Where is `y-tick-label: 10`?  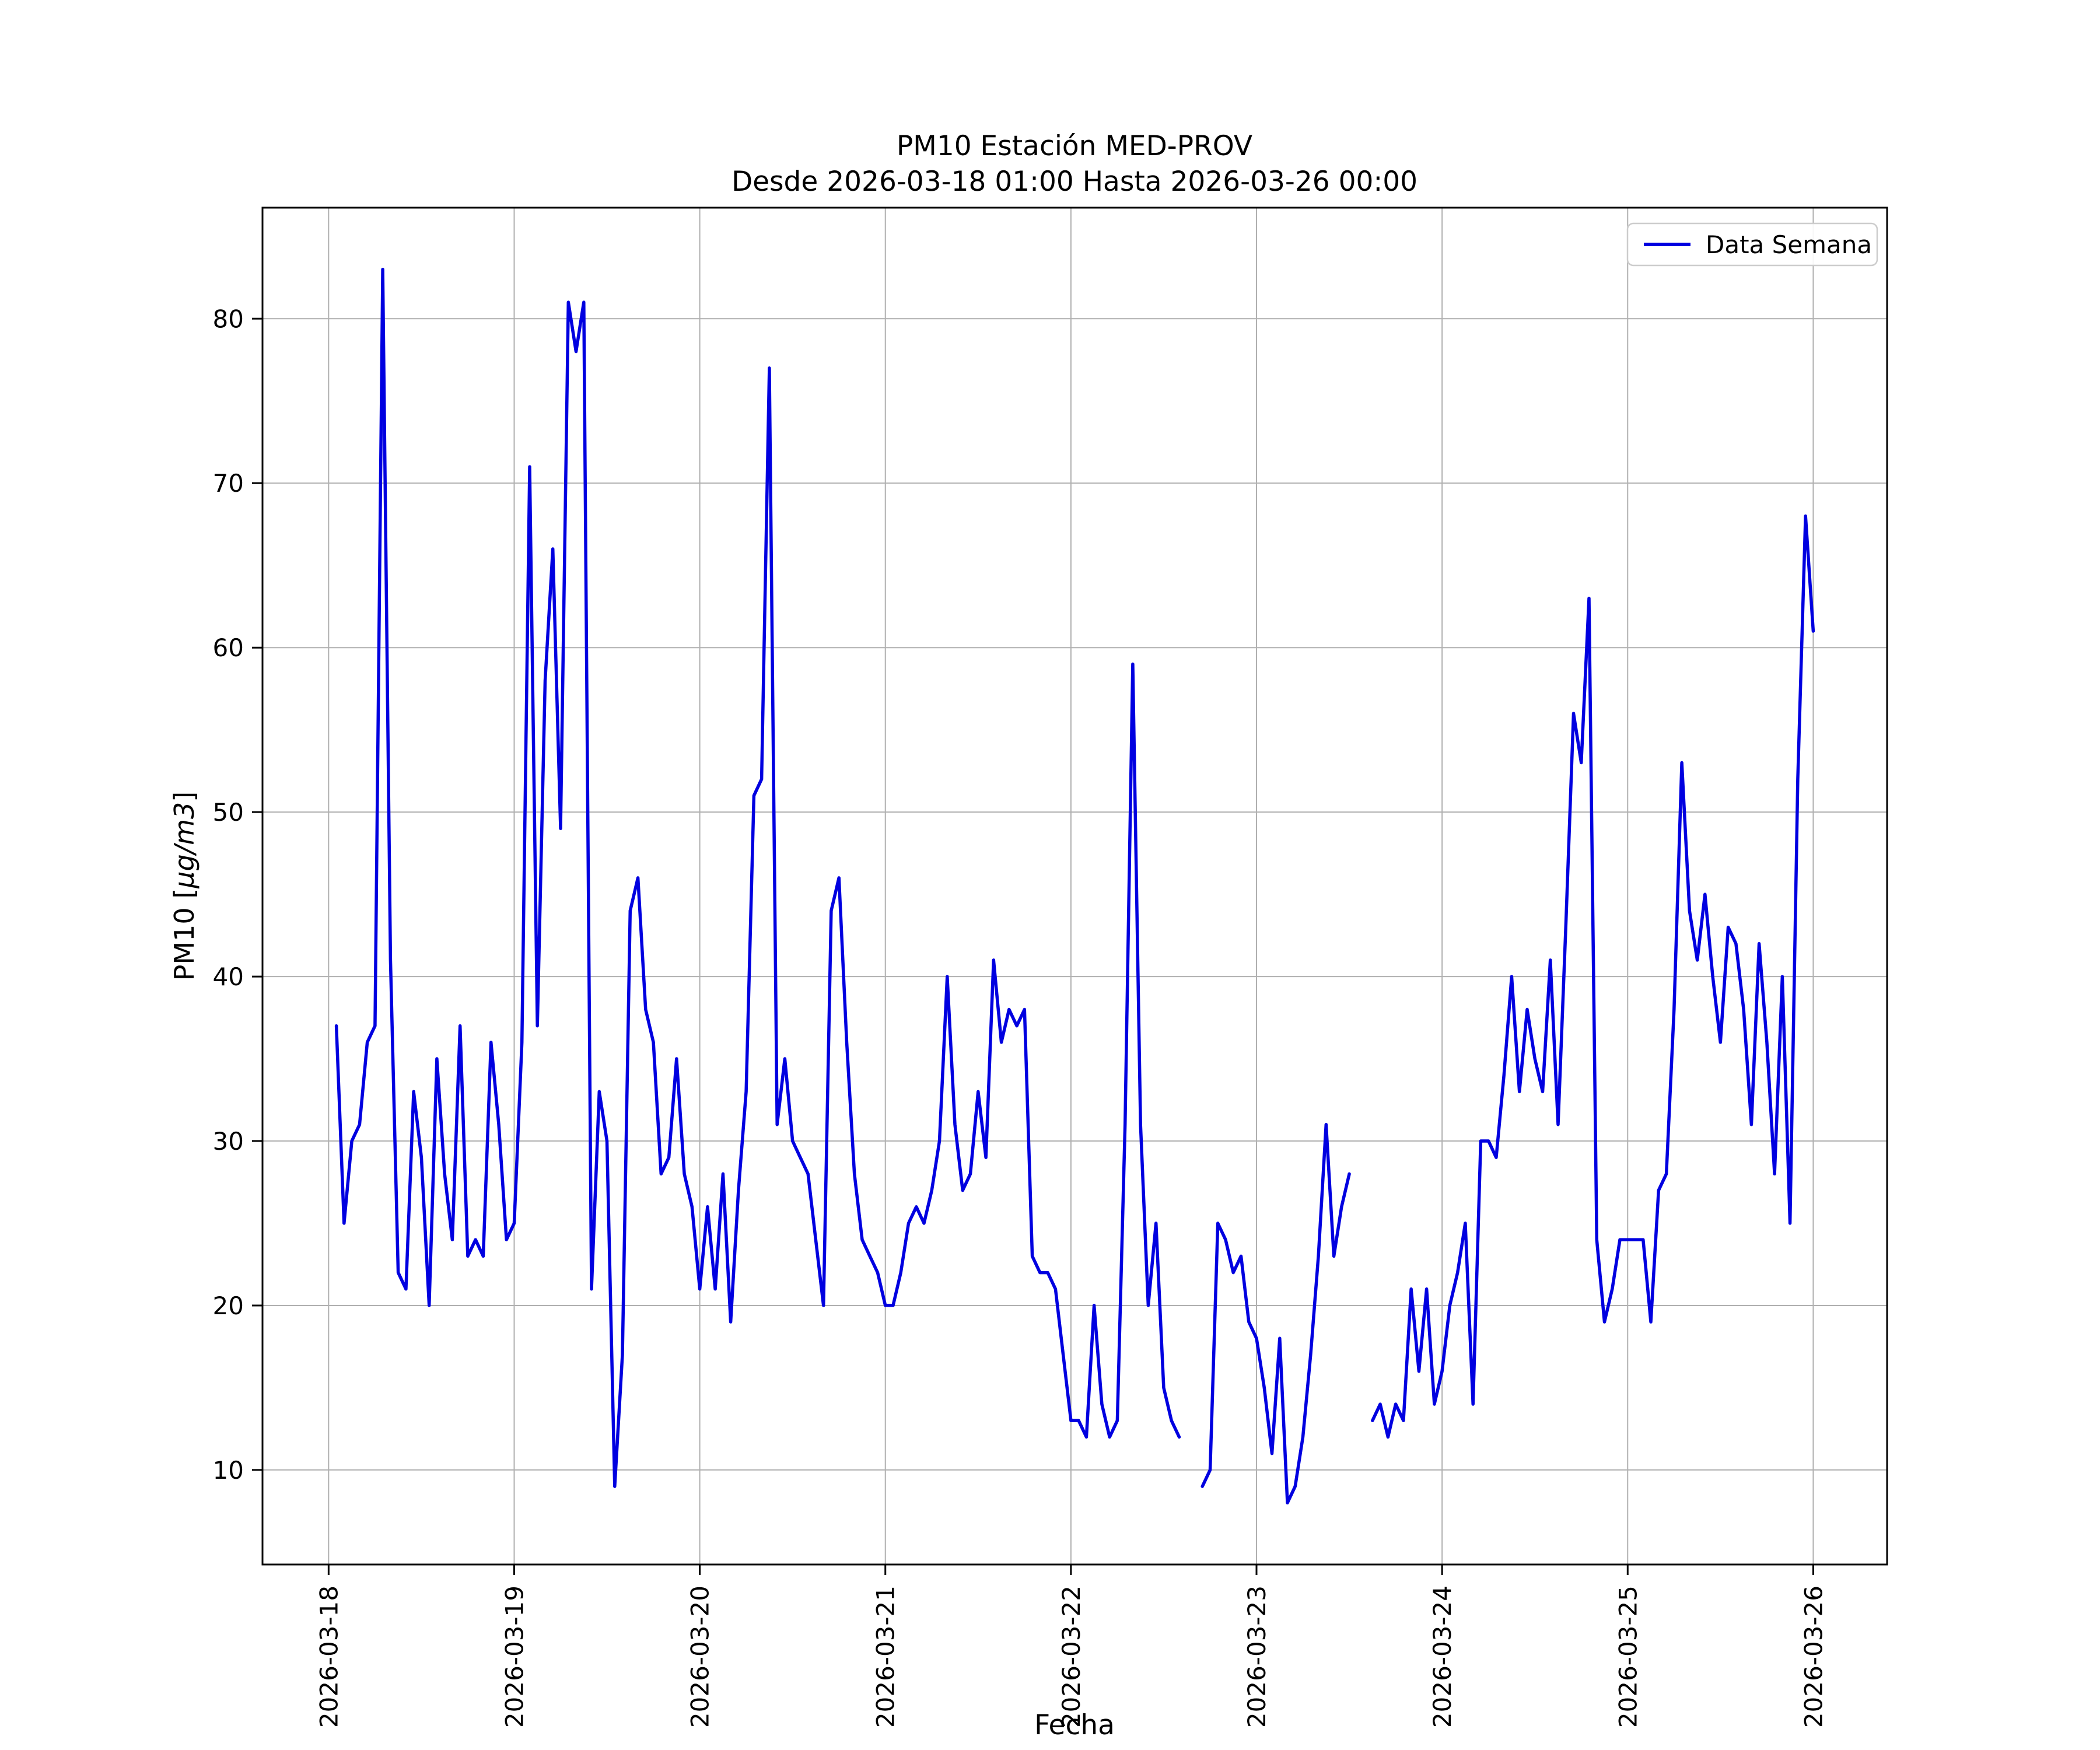 y-tick-label: 10 is located at coordinates (228, 1470).